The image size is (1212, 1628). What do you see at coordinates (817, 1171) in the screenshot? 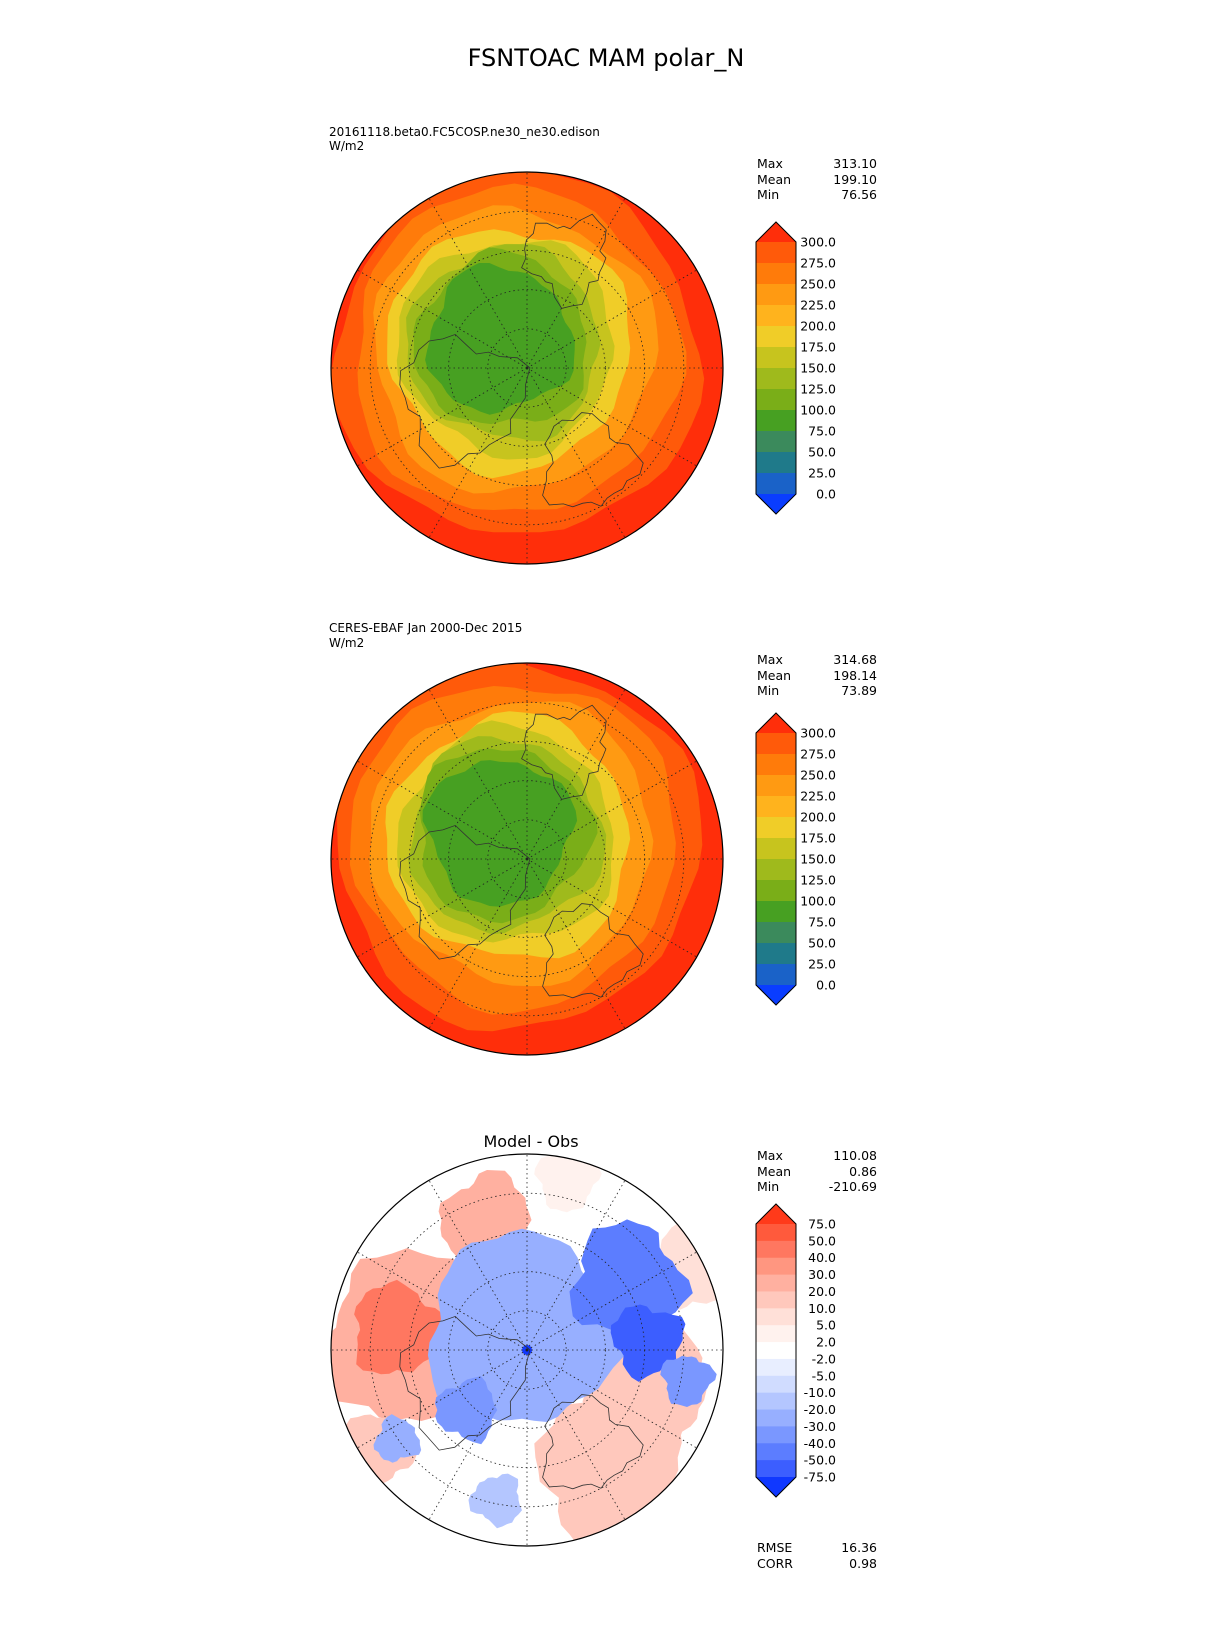
I see `panel-3-stats: Max 110.08 Mean 0.86 Min -210.69` at bounding box center [817, 1171].